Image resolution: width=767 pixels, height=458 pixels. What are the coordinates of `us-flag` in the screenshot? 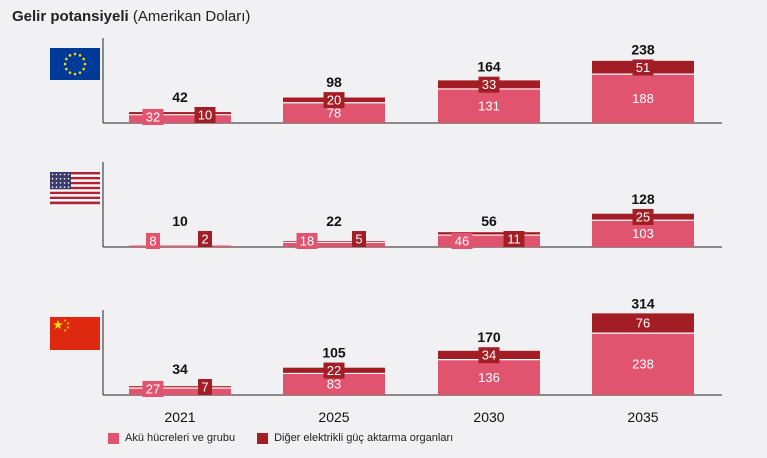 It's located at (75, 188).